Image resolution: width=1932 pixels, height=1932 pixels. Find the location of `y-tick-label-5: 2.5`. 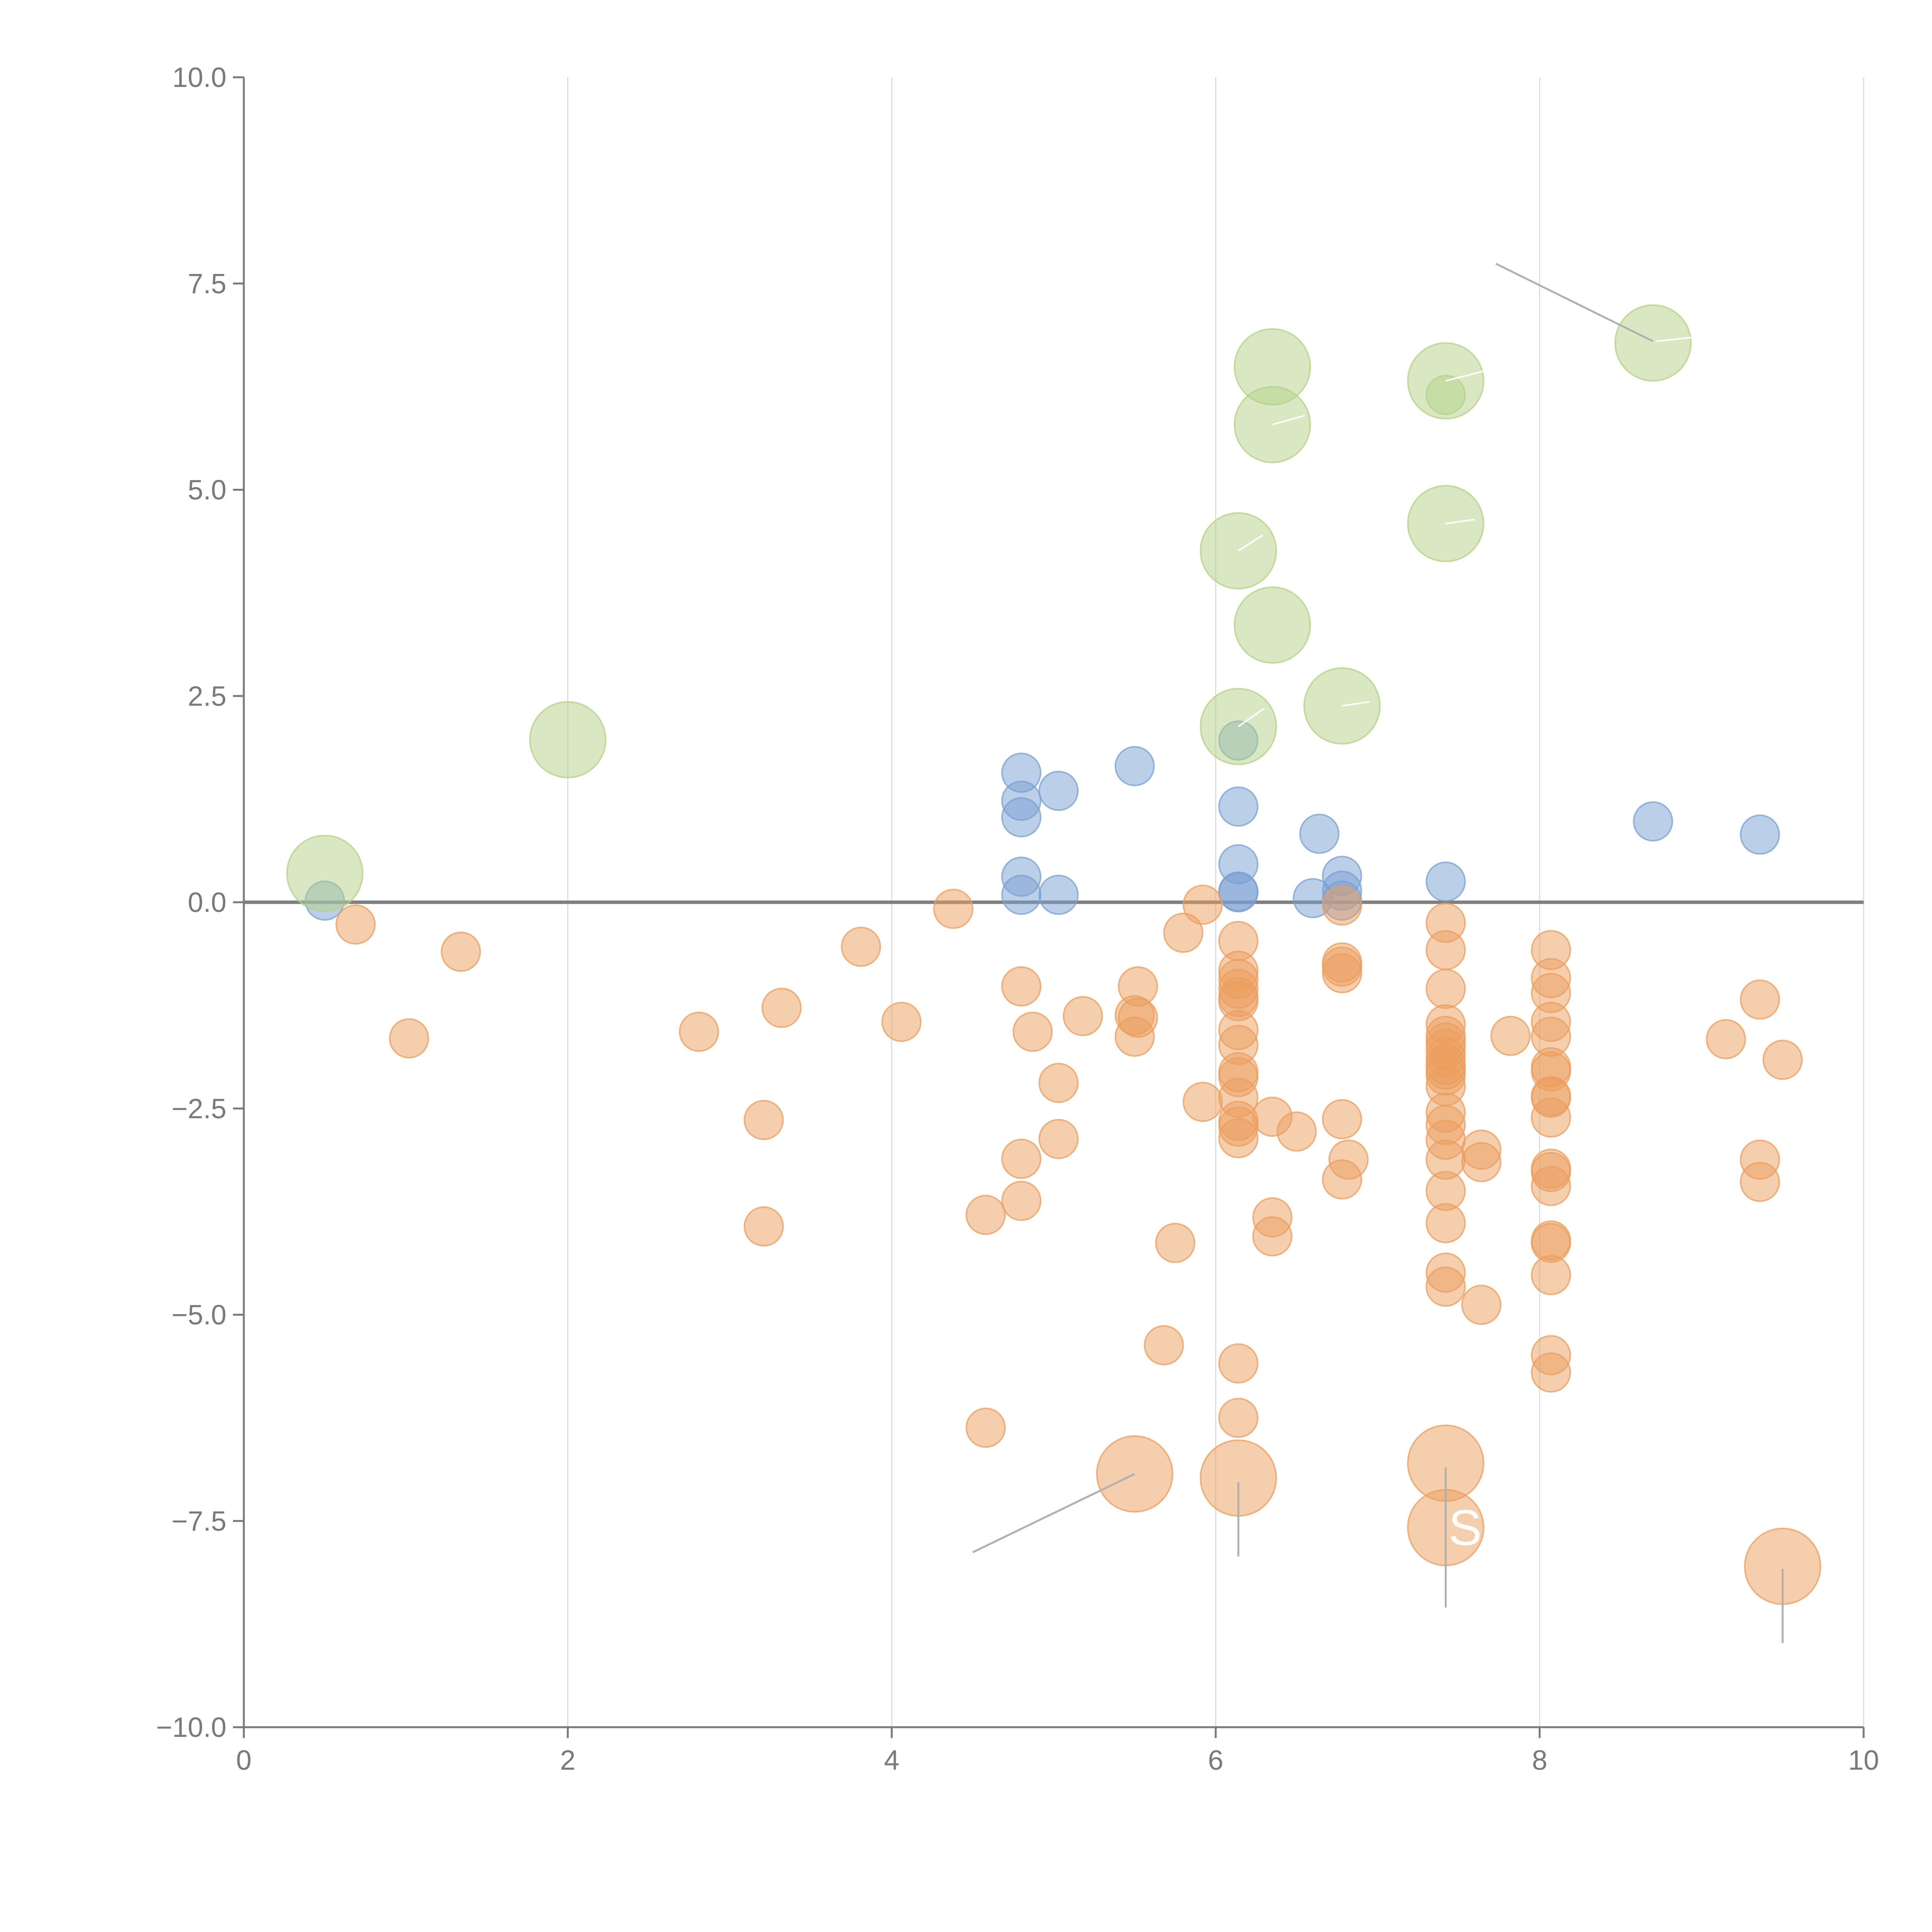

y-tick-label-5: 2.5 is located at coordinates (207, 696).